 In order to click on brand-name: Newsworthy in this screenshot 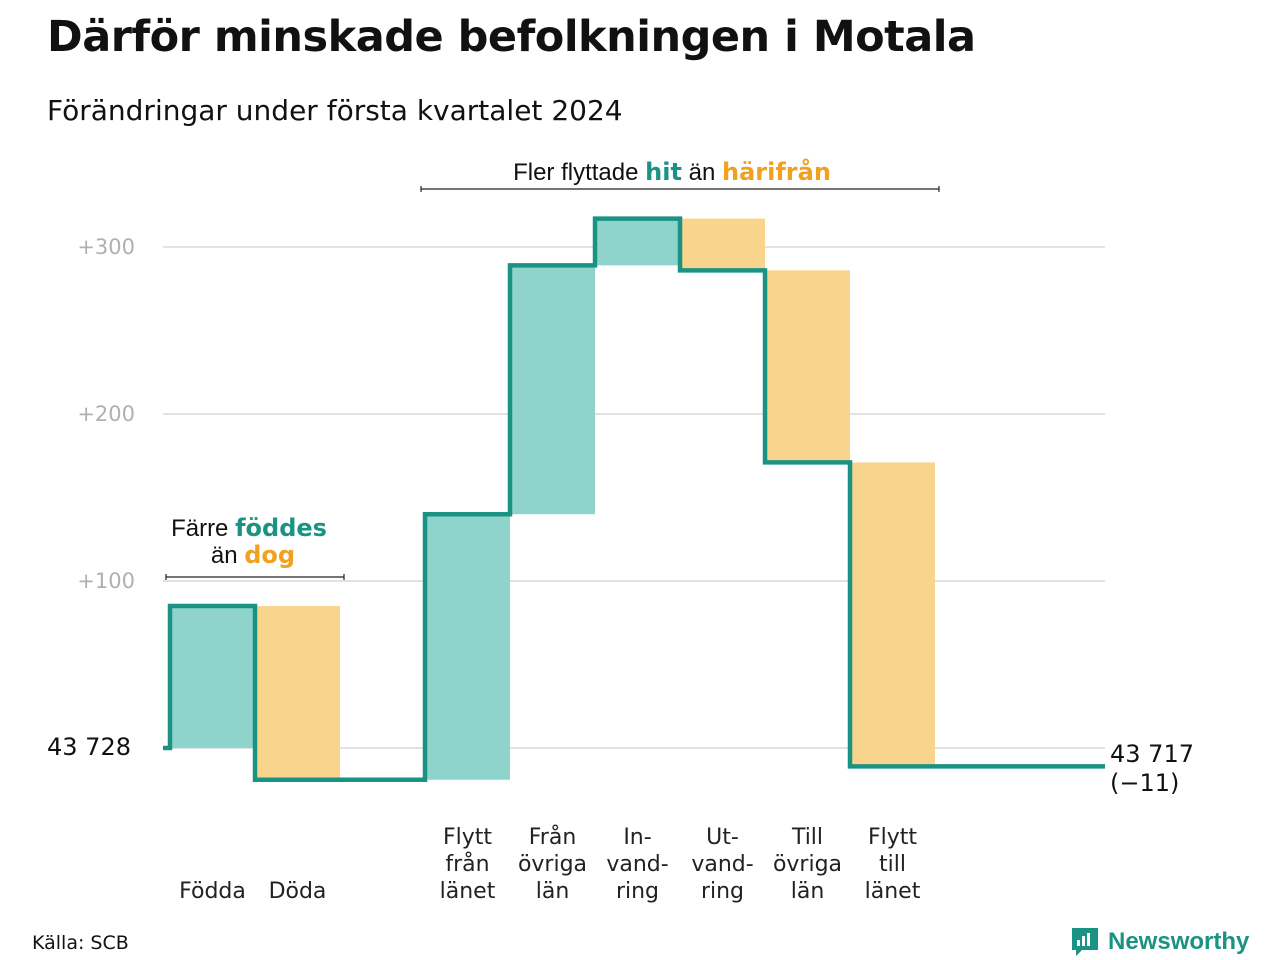, I will do `click(1179, 941)`.